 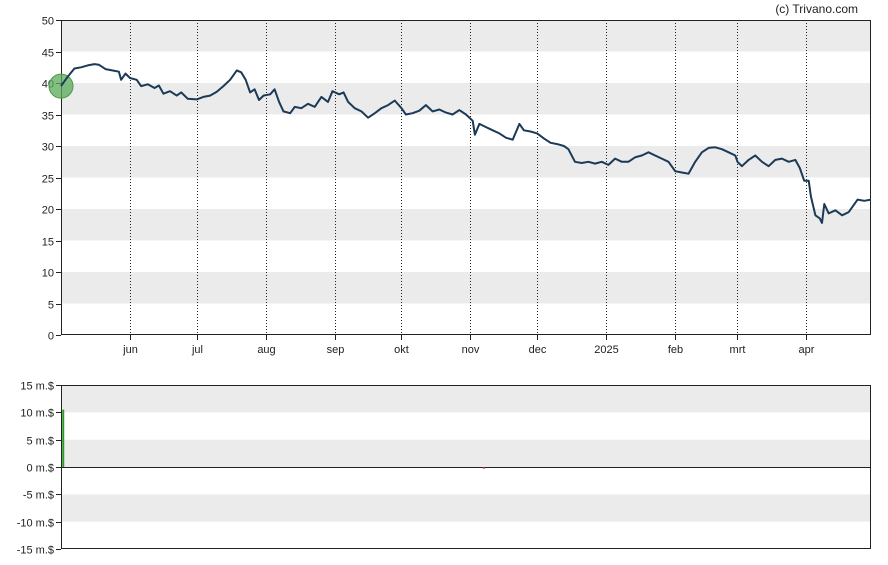 I want to click on x-tick-label: nov, so click(x=471, y=350).